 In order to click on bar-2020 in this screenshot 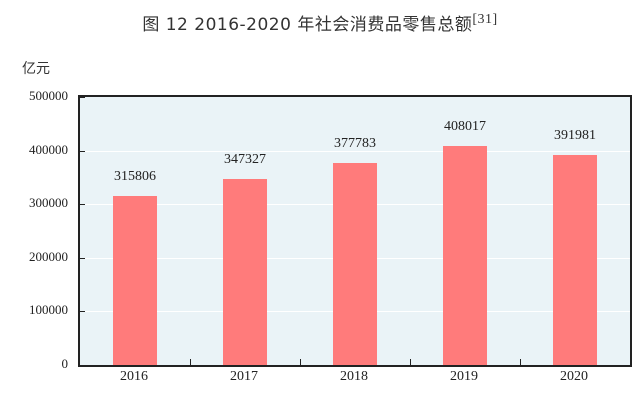, I will do `click(575, 259)`.